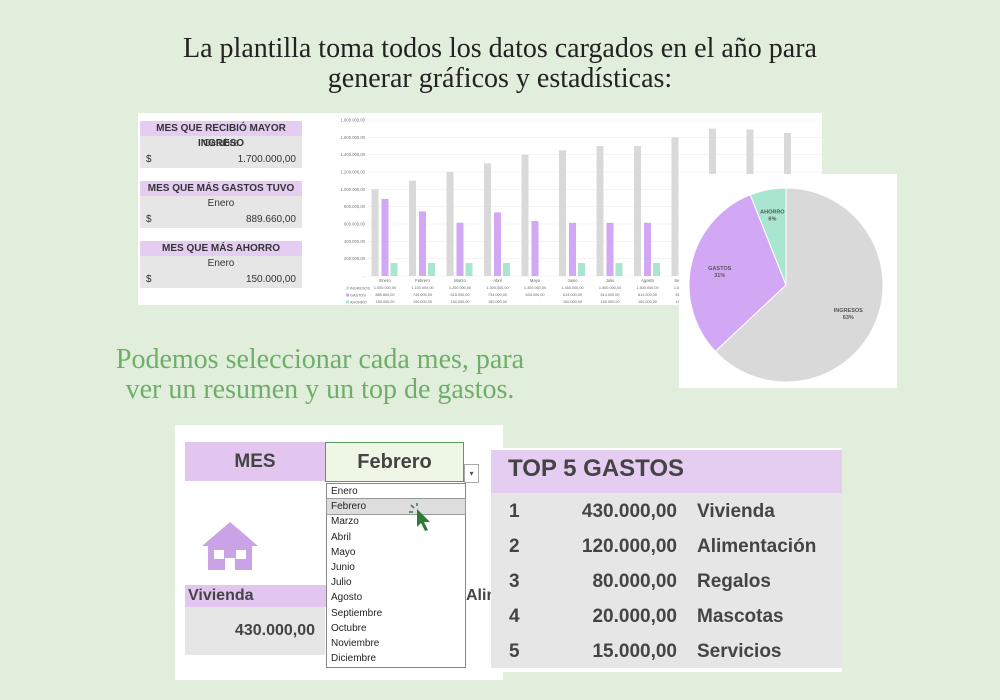 This screenshot has height=700, width=1000. I want to click on dropdown-option: Agosto, so click(347, 598).